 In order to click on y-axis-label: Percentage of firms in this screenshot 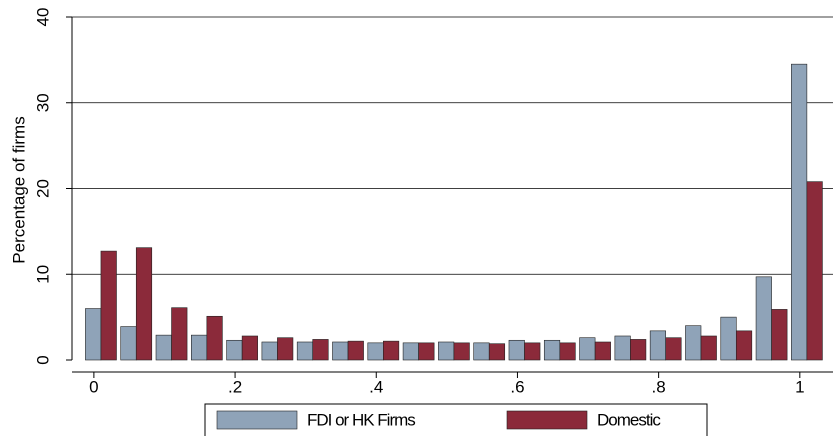, I will do `click(18, 189)`.